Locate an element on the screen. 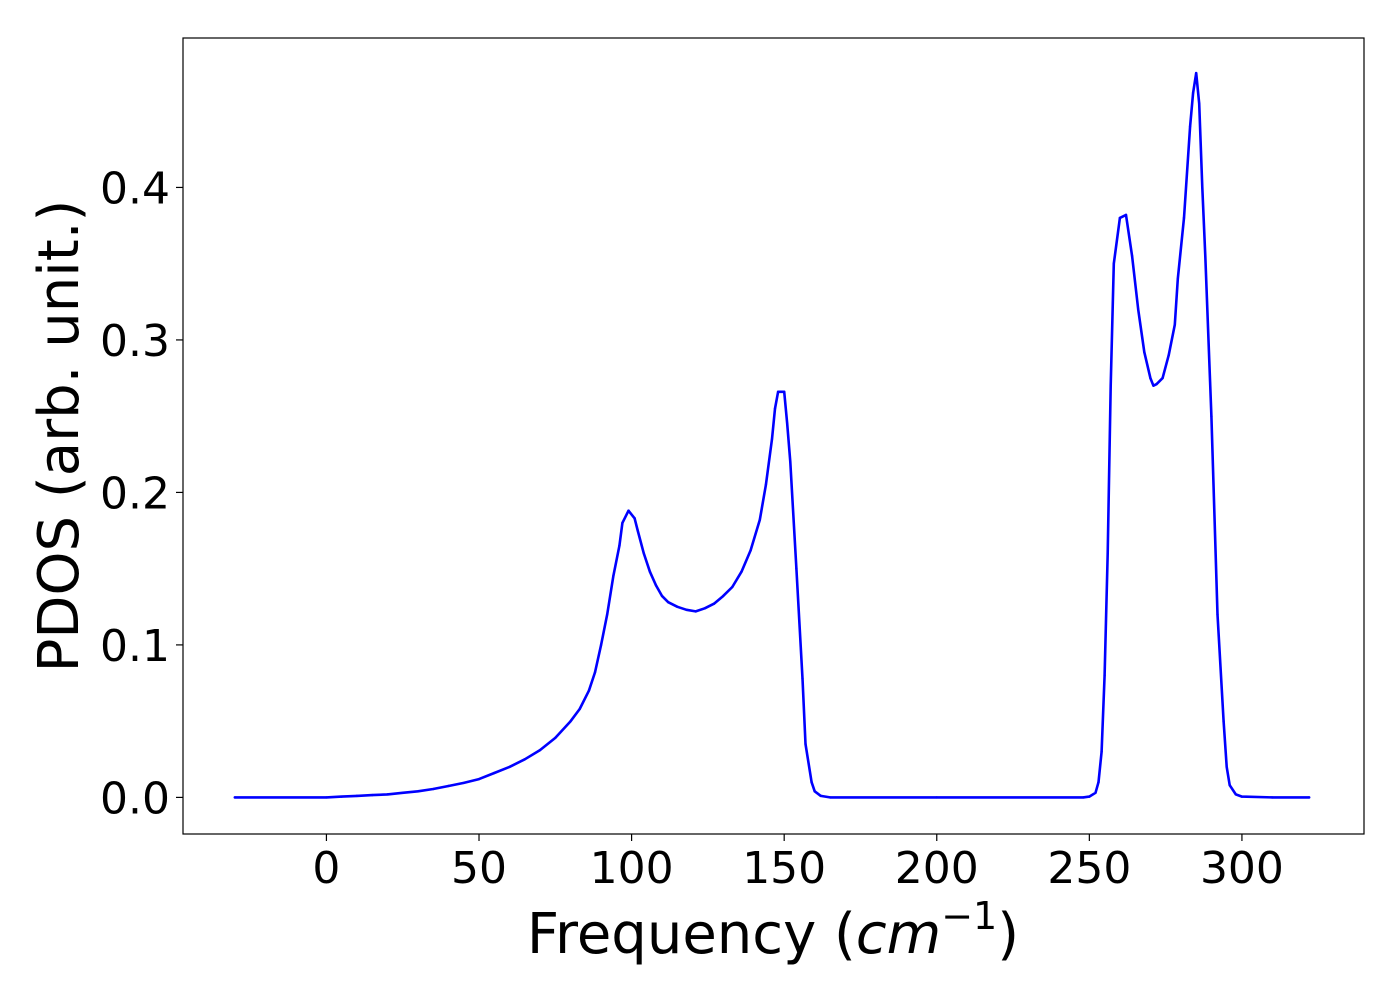  x-axis-label-prefix: Frequency ( is located at coordinates (691, 934).